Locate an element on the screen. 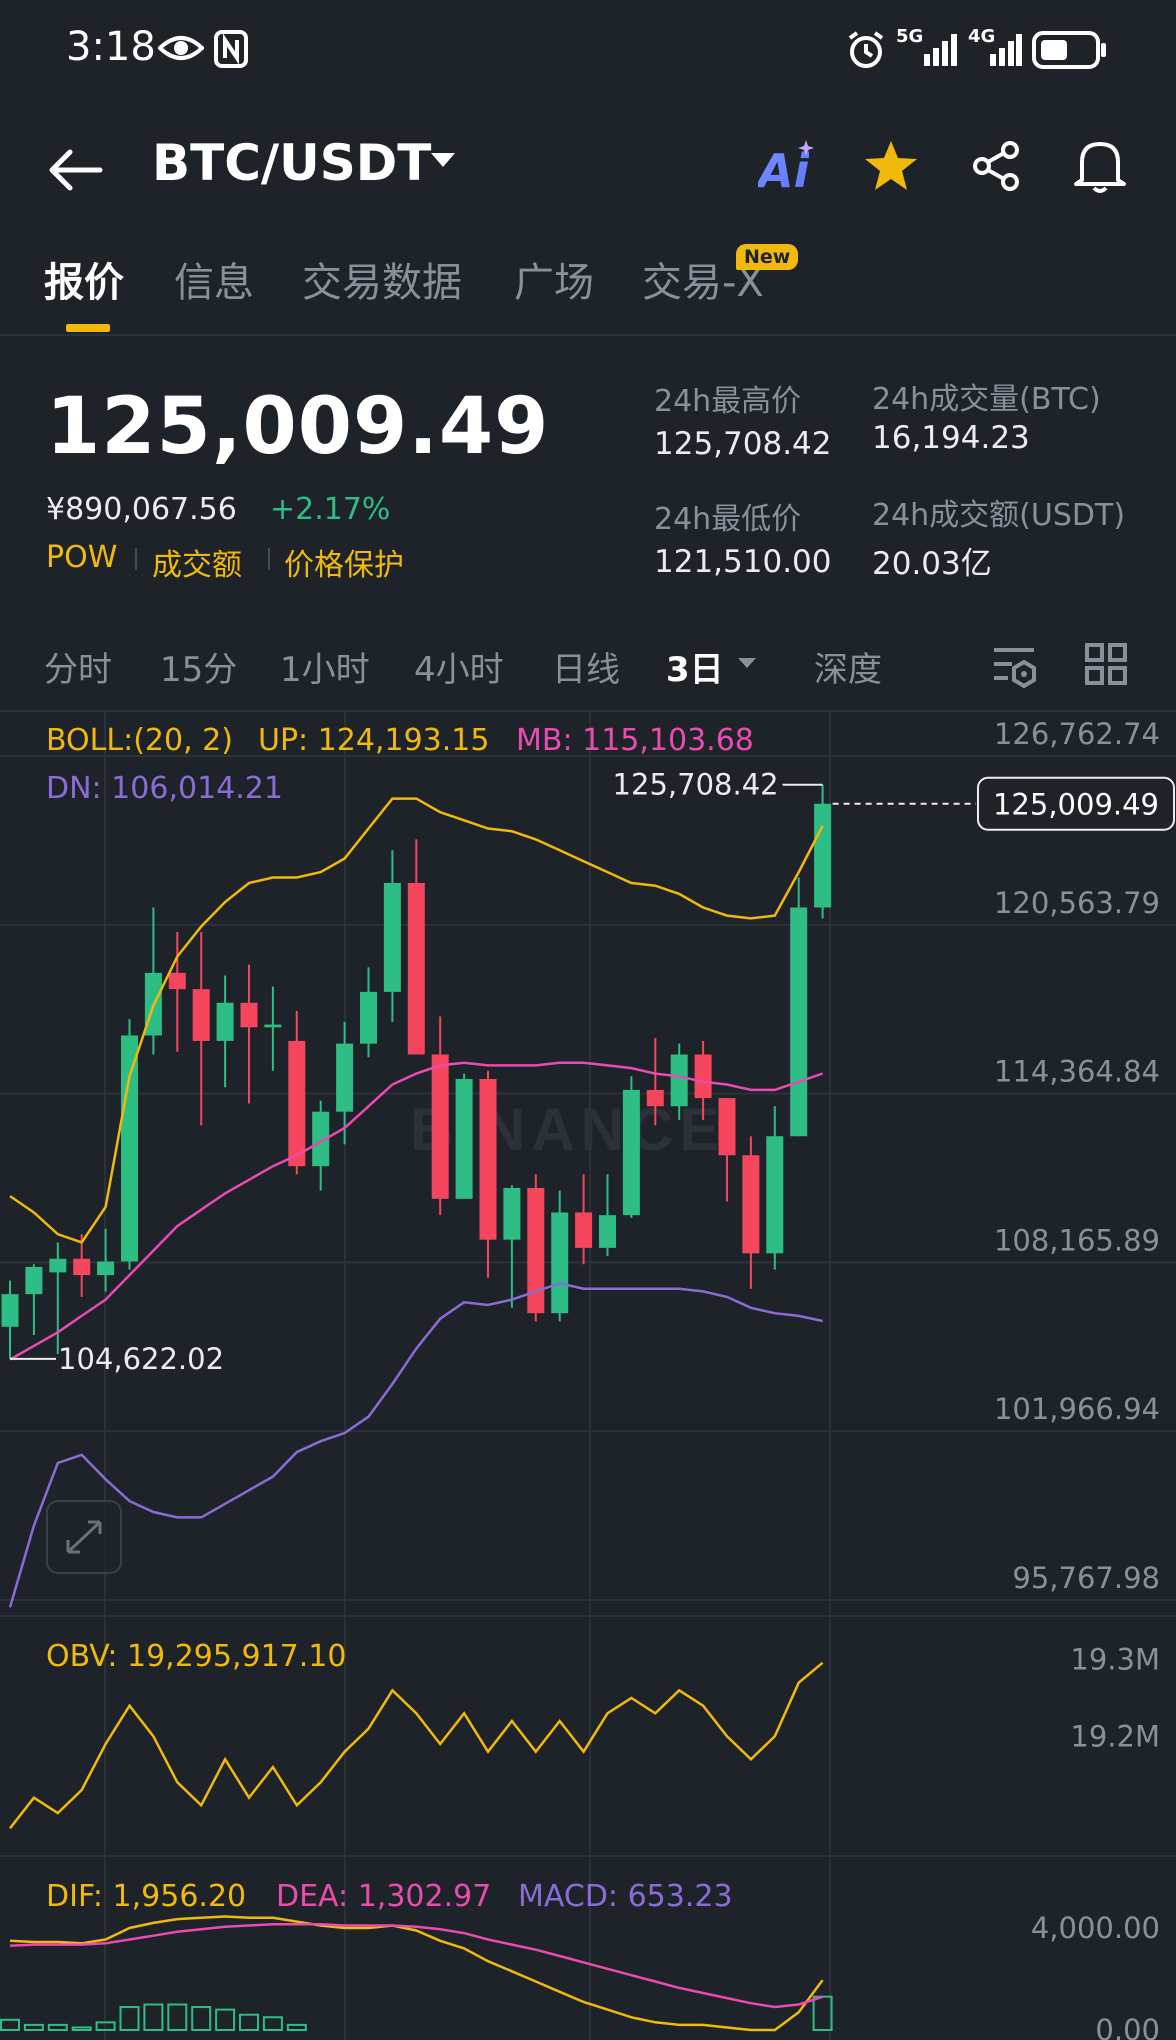 The image size is (1176, 2040). boll-middle-line is located at coordinates (416, 1211).